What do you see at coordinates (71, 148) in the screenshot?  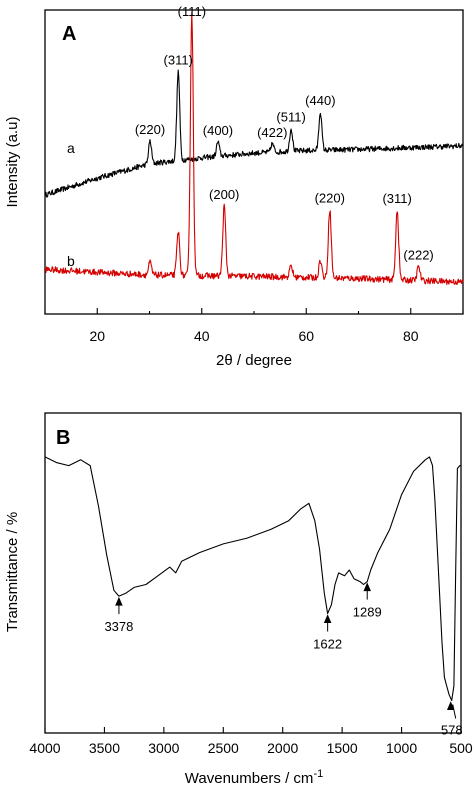 I see `series-a-label: a` at bounding box center [71, 148].